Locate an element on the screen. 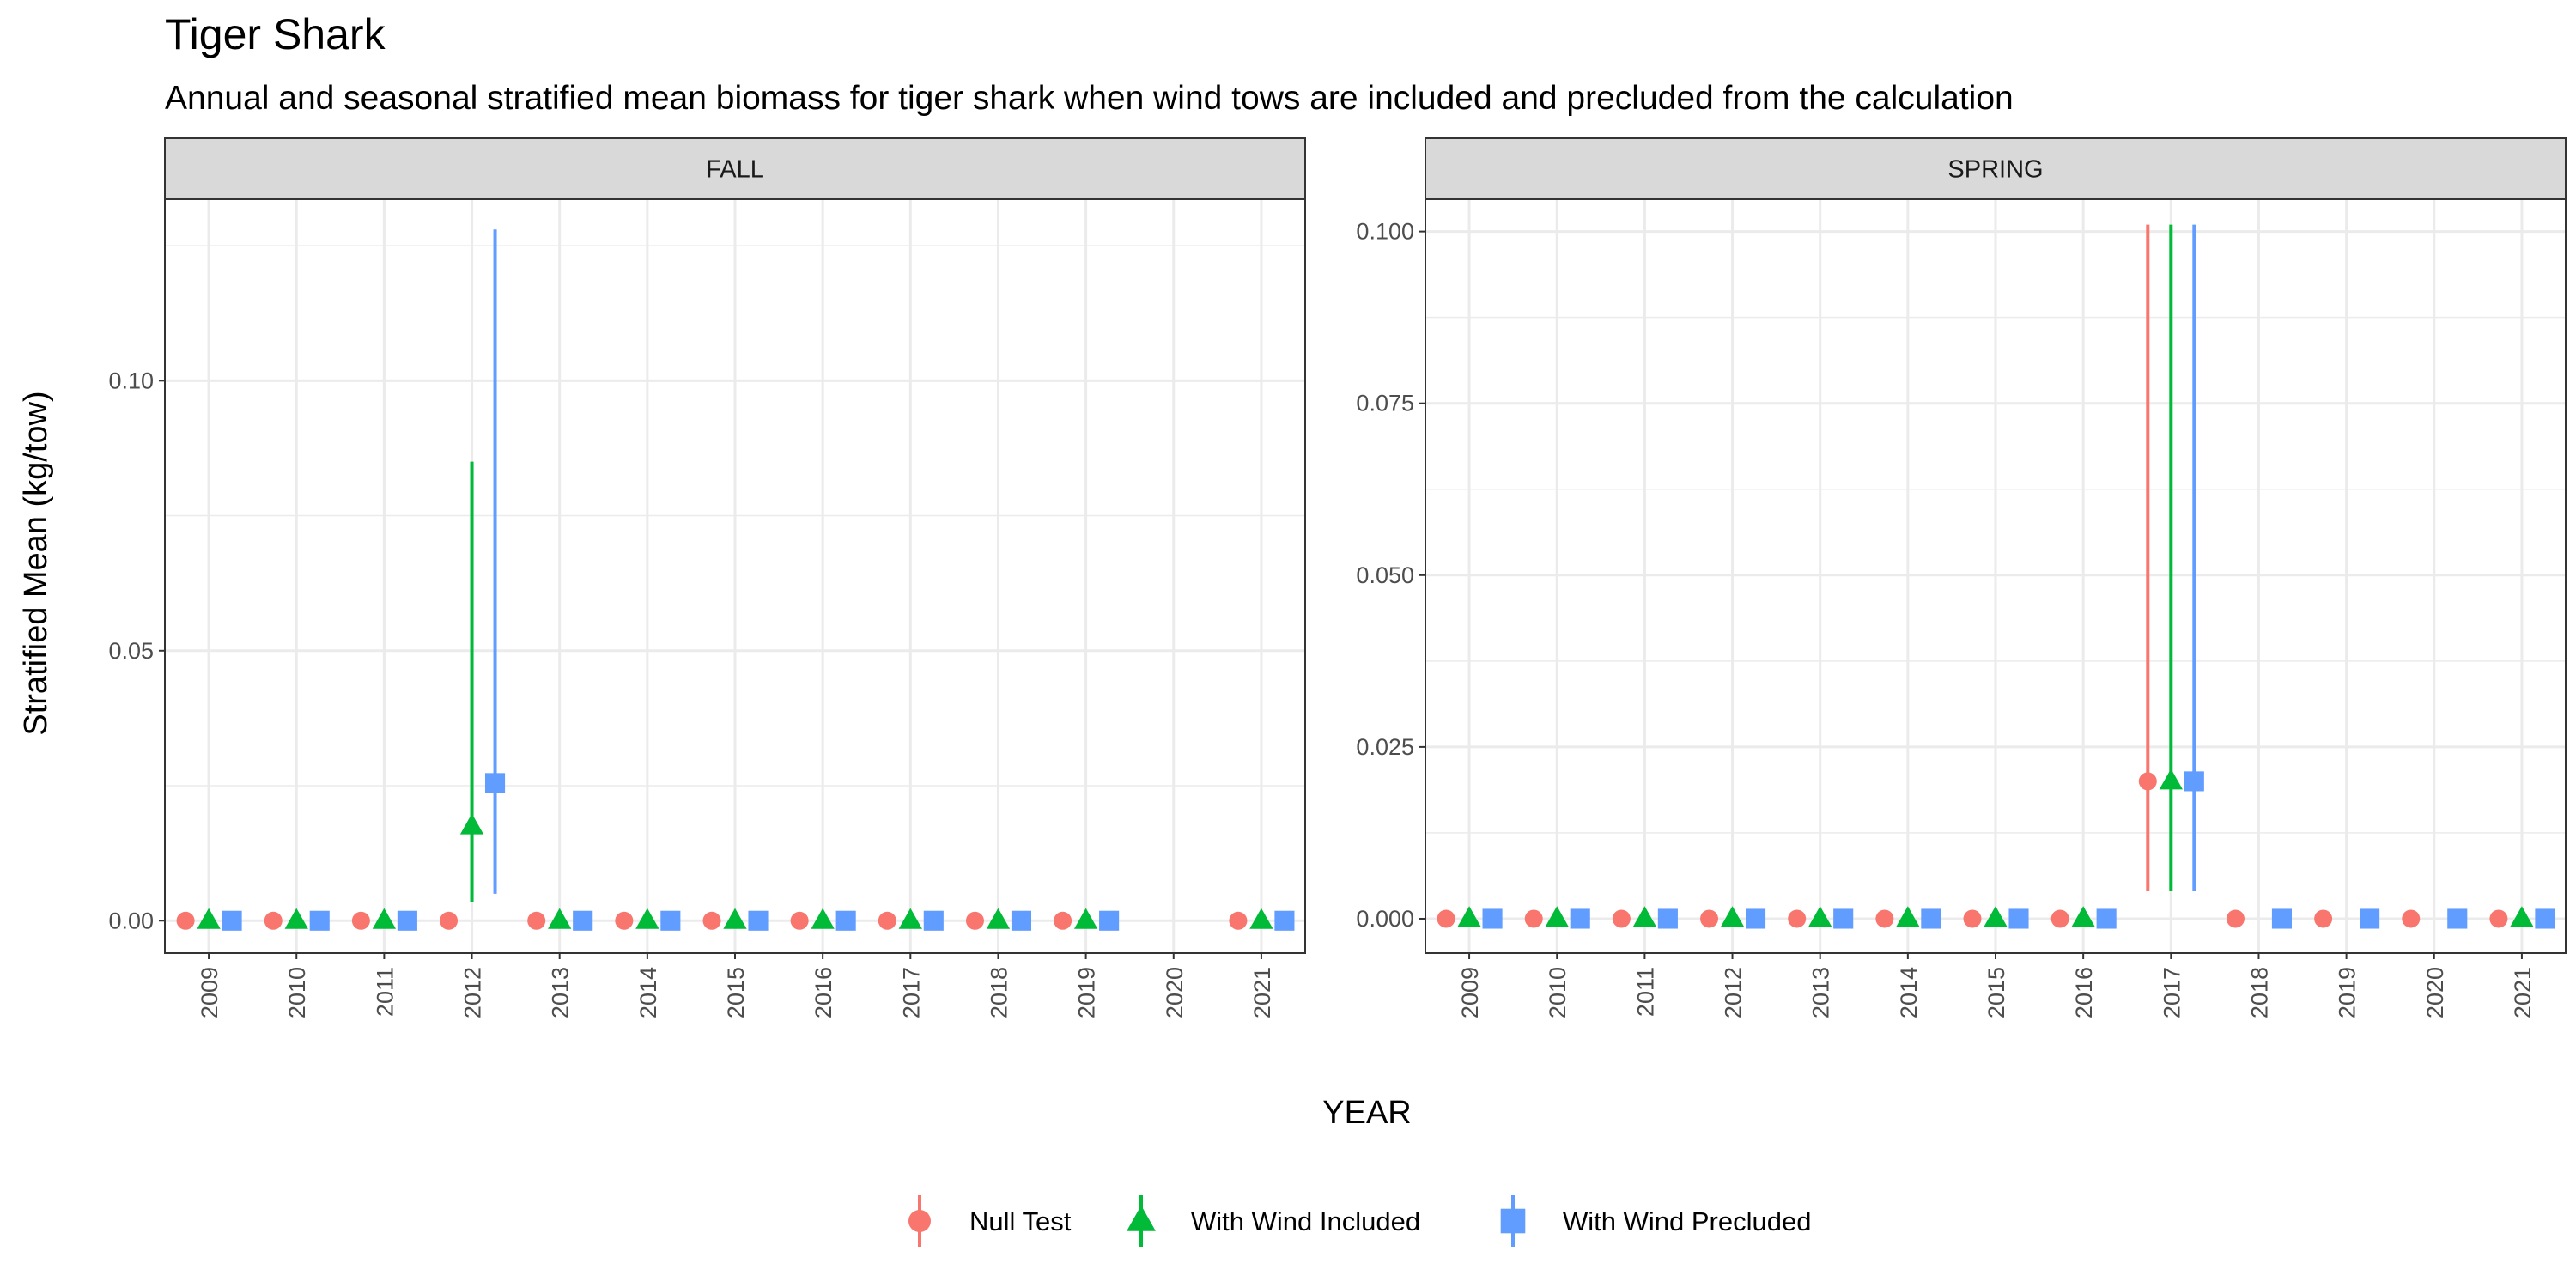  y-tick-label: 0.00 is located at coordinates (131, 921).